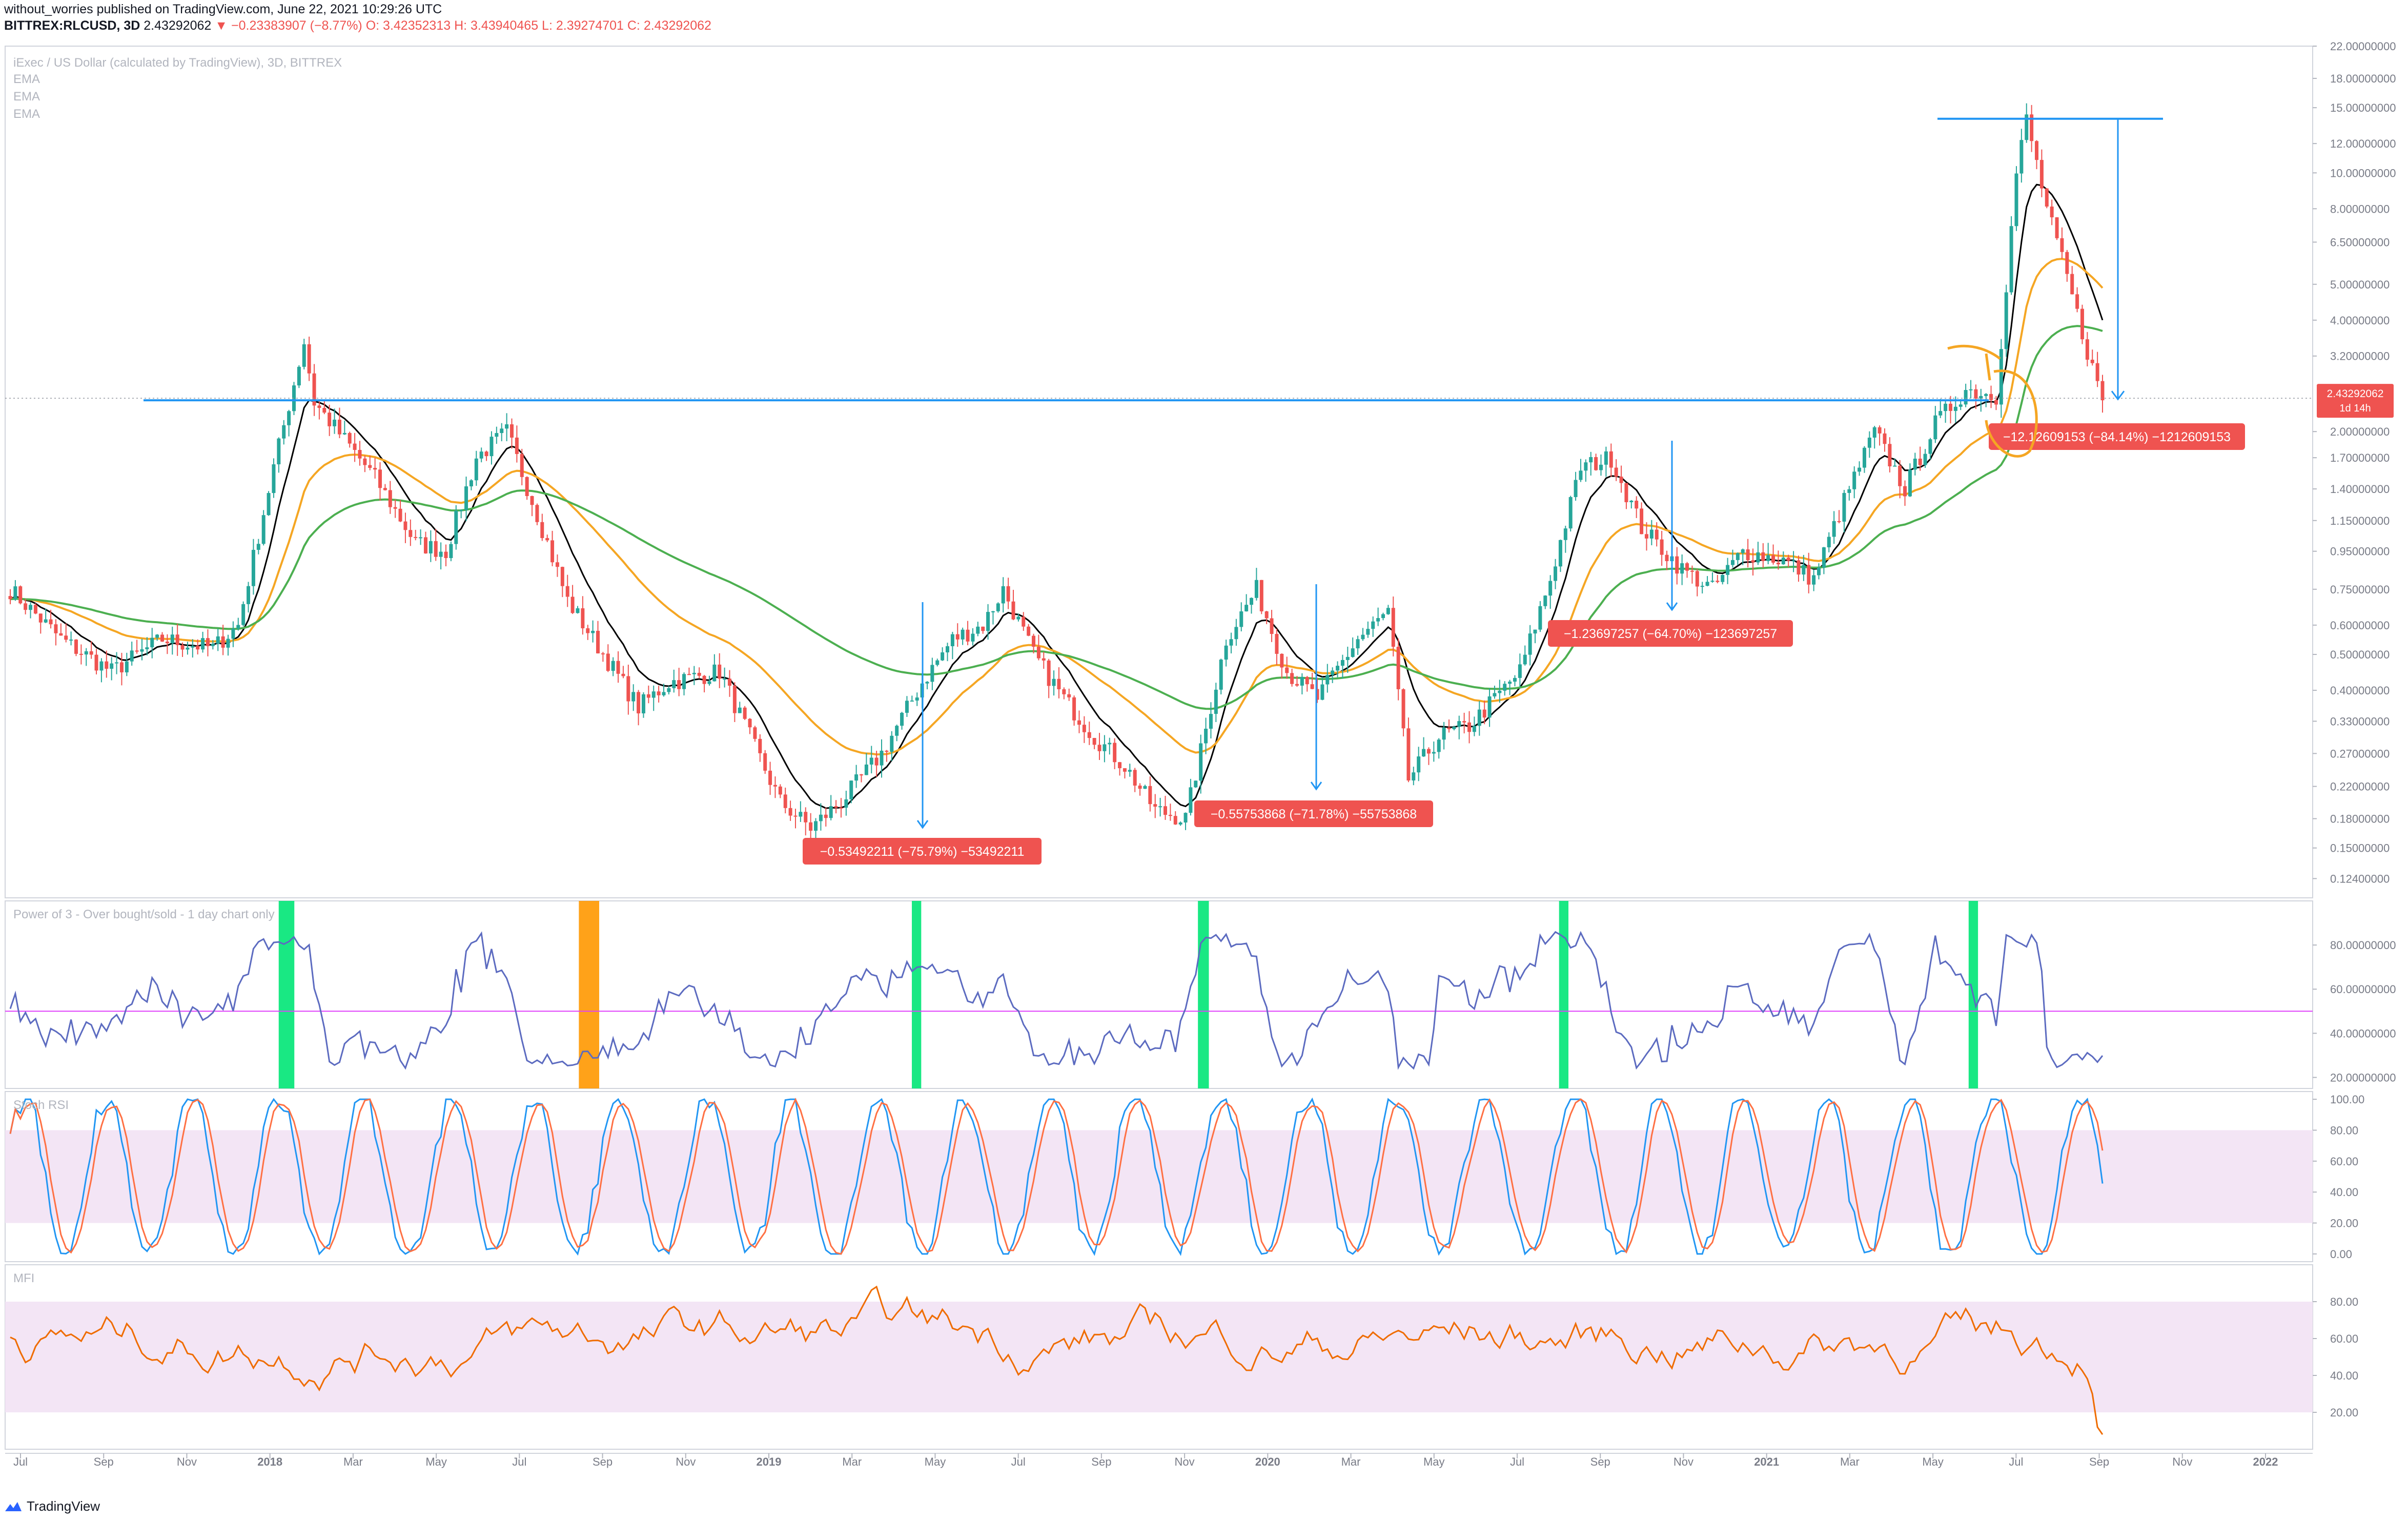 The width and height of the screenshot is (2408, 1522). What do you see at coordinates (2344, 1339) in the screenshot?
I see `osc-tick-label: 60.00` at bounding box center [2344, 1339].